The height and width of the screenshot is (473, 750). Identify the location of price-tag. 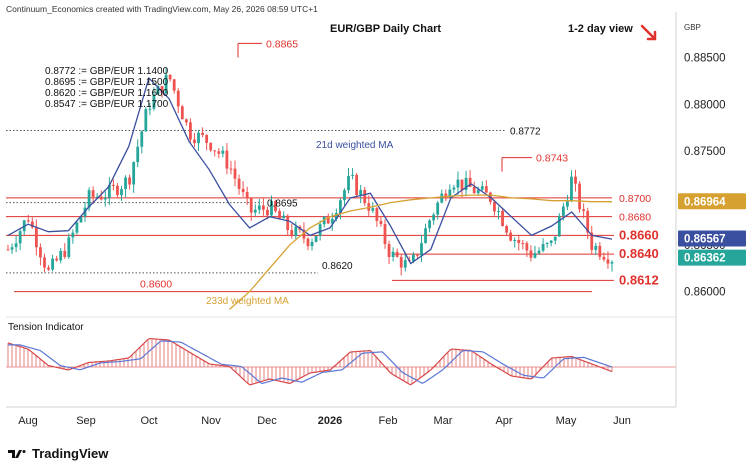
(712, 257).